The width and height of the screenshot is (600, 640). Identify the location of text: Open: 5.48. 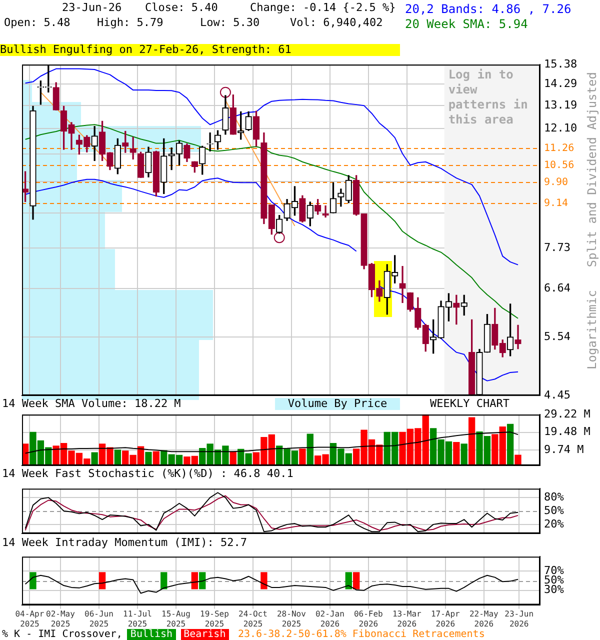
(37, 22).